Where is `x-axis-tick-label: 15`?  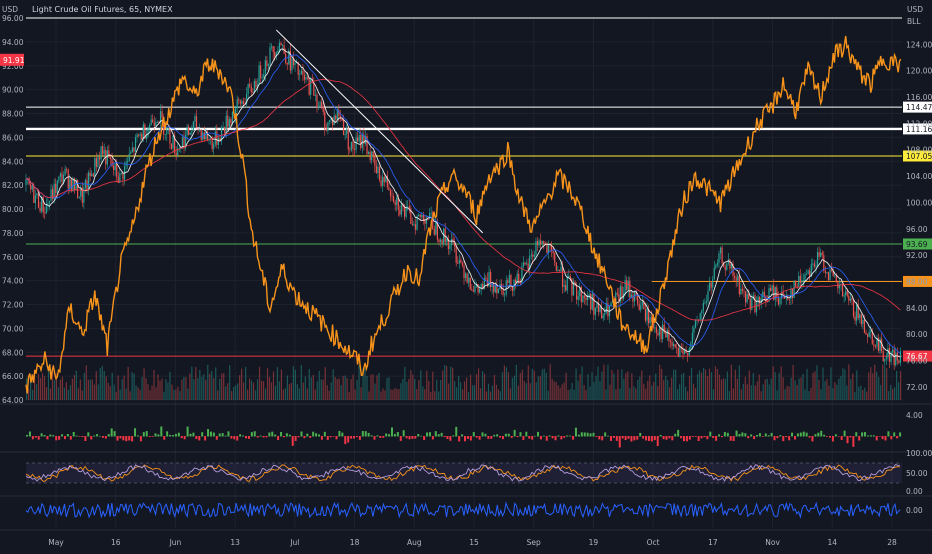
x-axis-tick-label: 15 is located at coordinates (474, 542).